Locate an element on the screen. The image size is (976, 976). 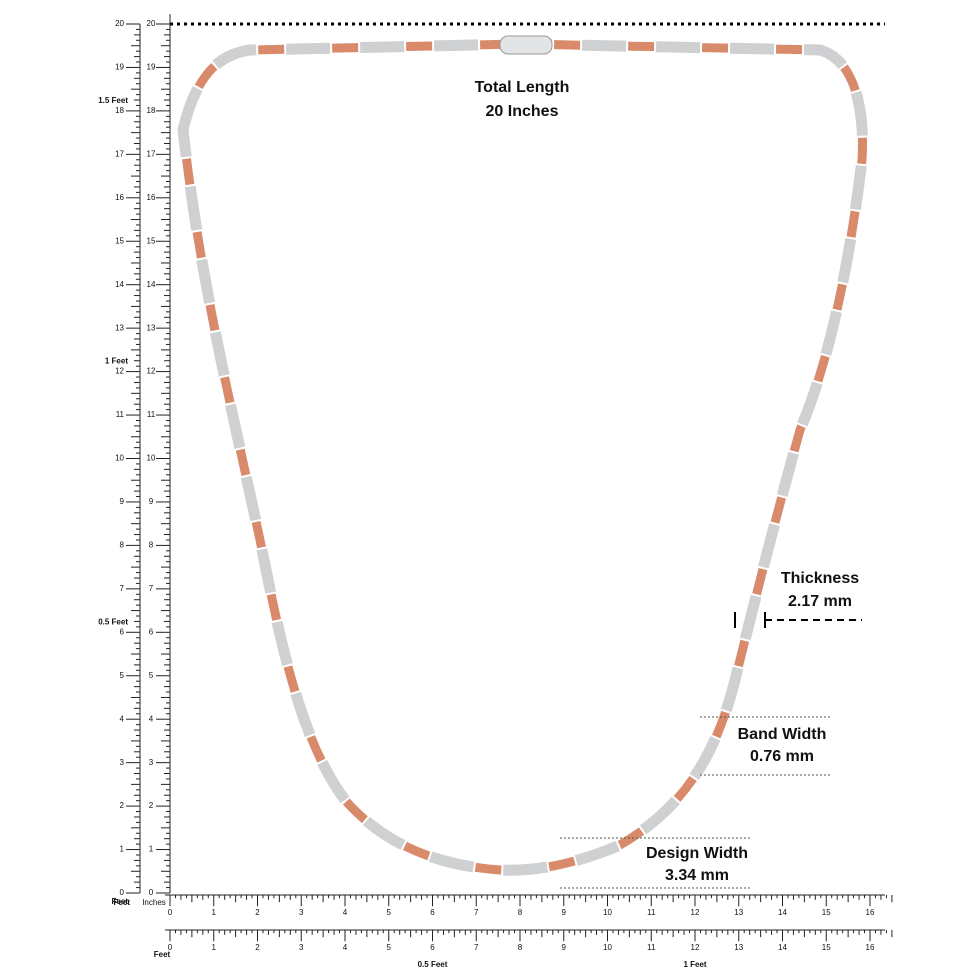
unit-label: Inches is located at coordinates (154, 902).